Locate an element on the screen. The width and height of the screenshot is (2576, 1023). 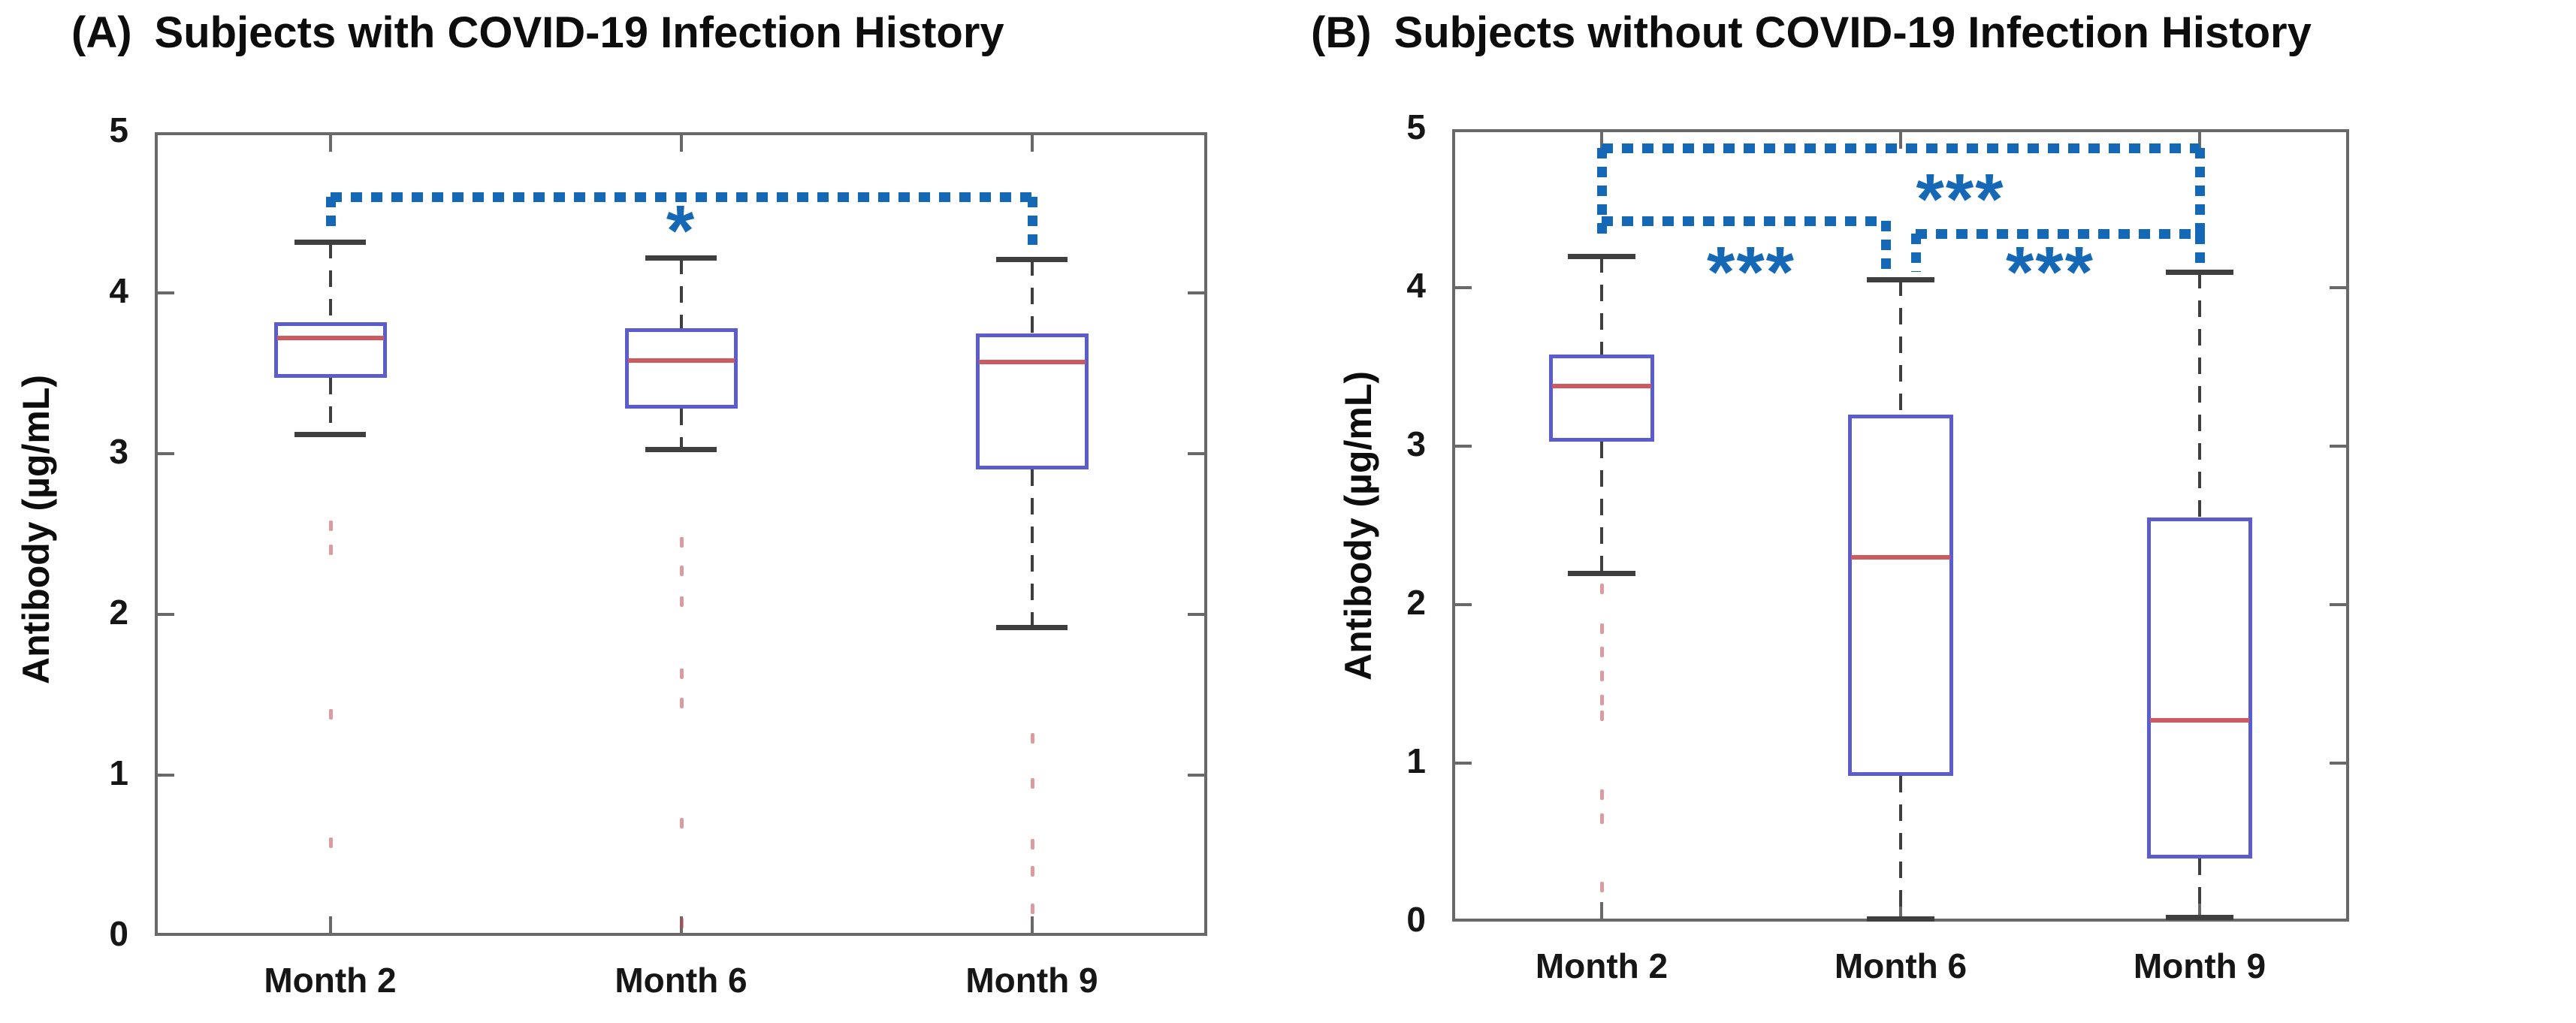
x-category-label: Month 2 is located at coordinates (330, 980).